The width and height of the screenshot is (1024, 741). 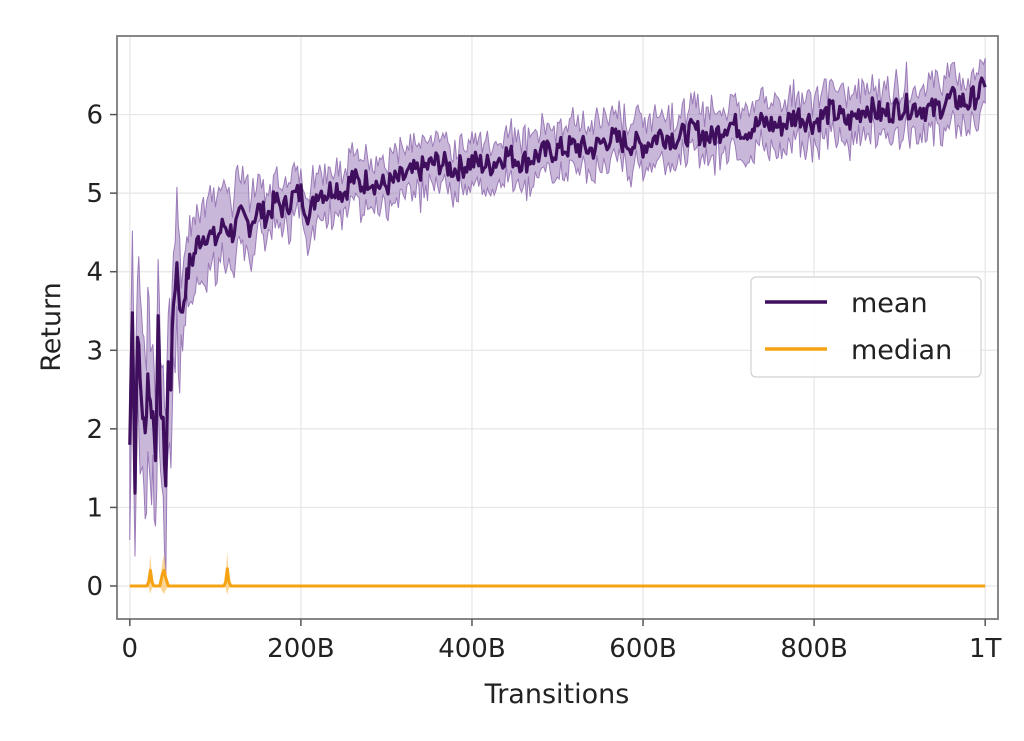 I want to click on y-tick-label: 4, so click(x=94, y=273).